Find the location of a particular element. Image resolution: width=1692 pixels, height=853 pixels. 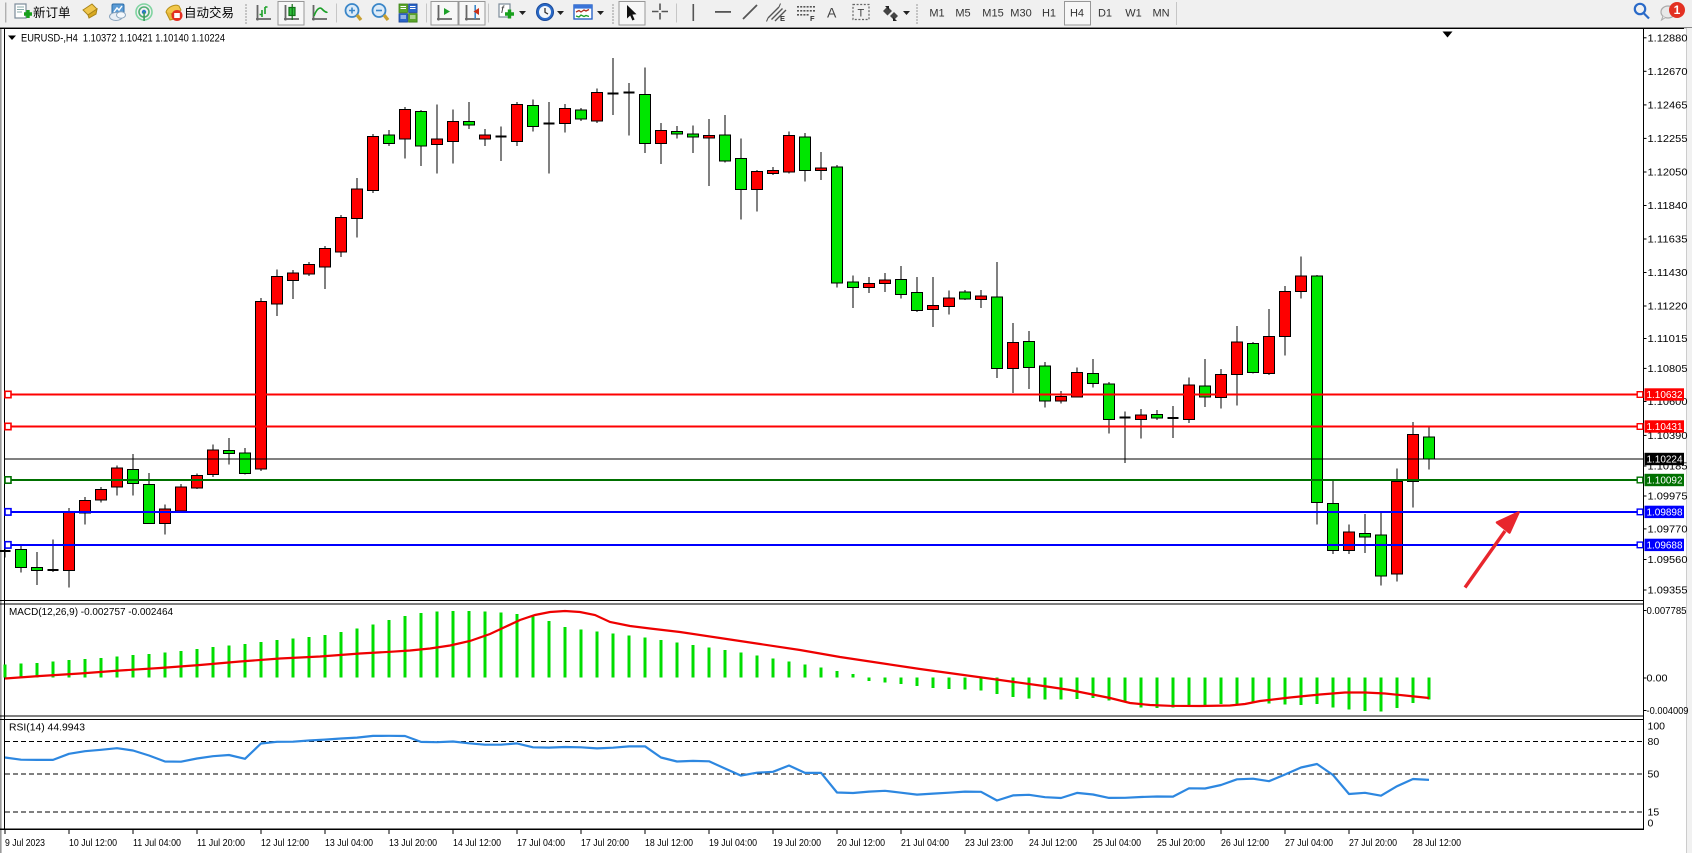

svg-text: E is located at coordinates (782, 18).